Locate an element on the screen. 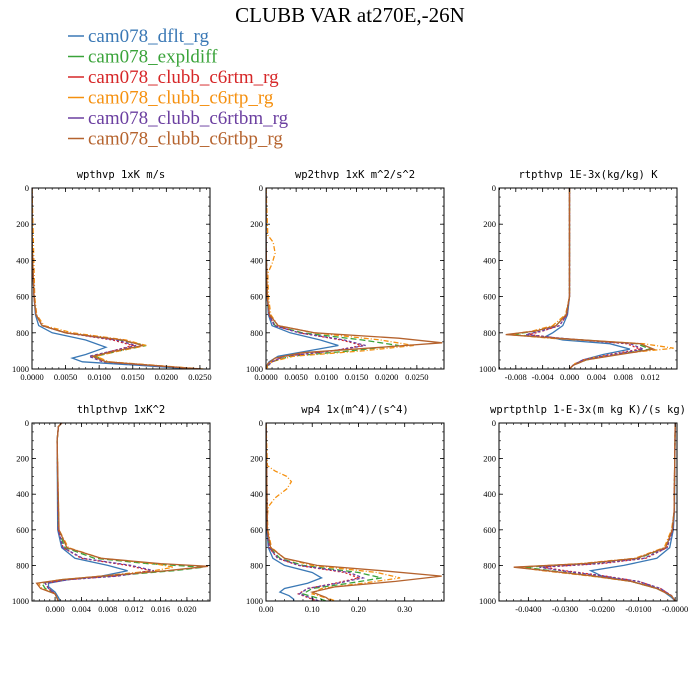 Image resolution: width=700 pixels, height=700 pixels. legend-entry: cam078_clubb_c6rtm_rg is located at coordinates (183, 77).